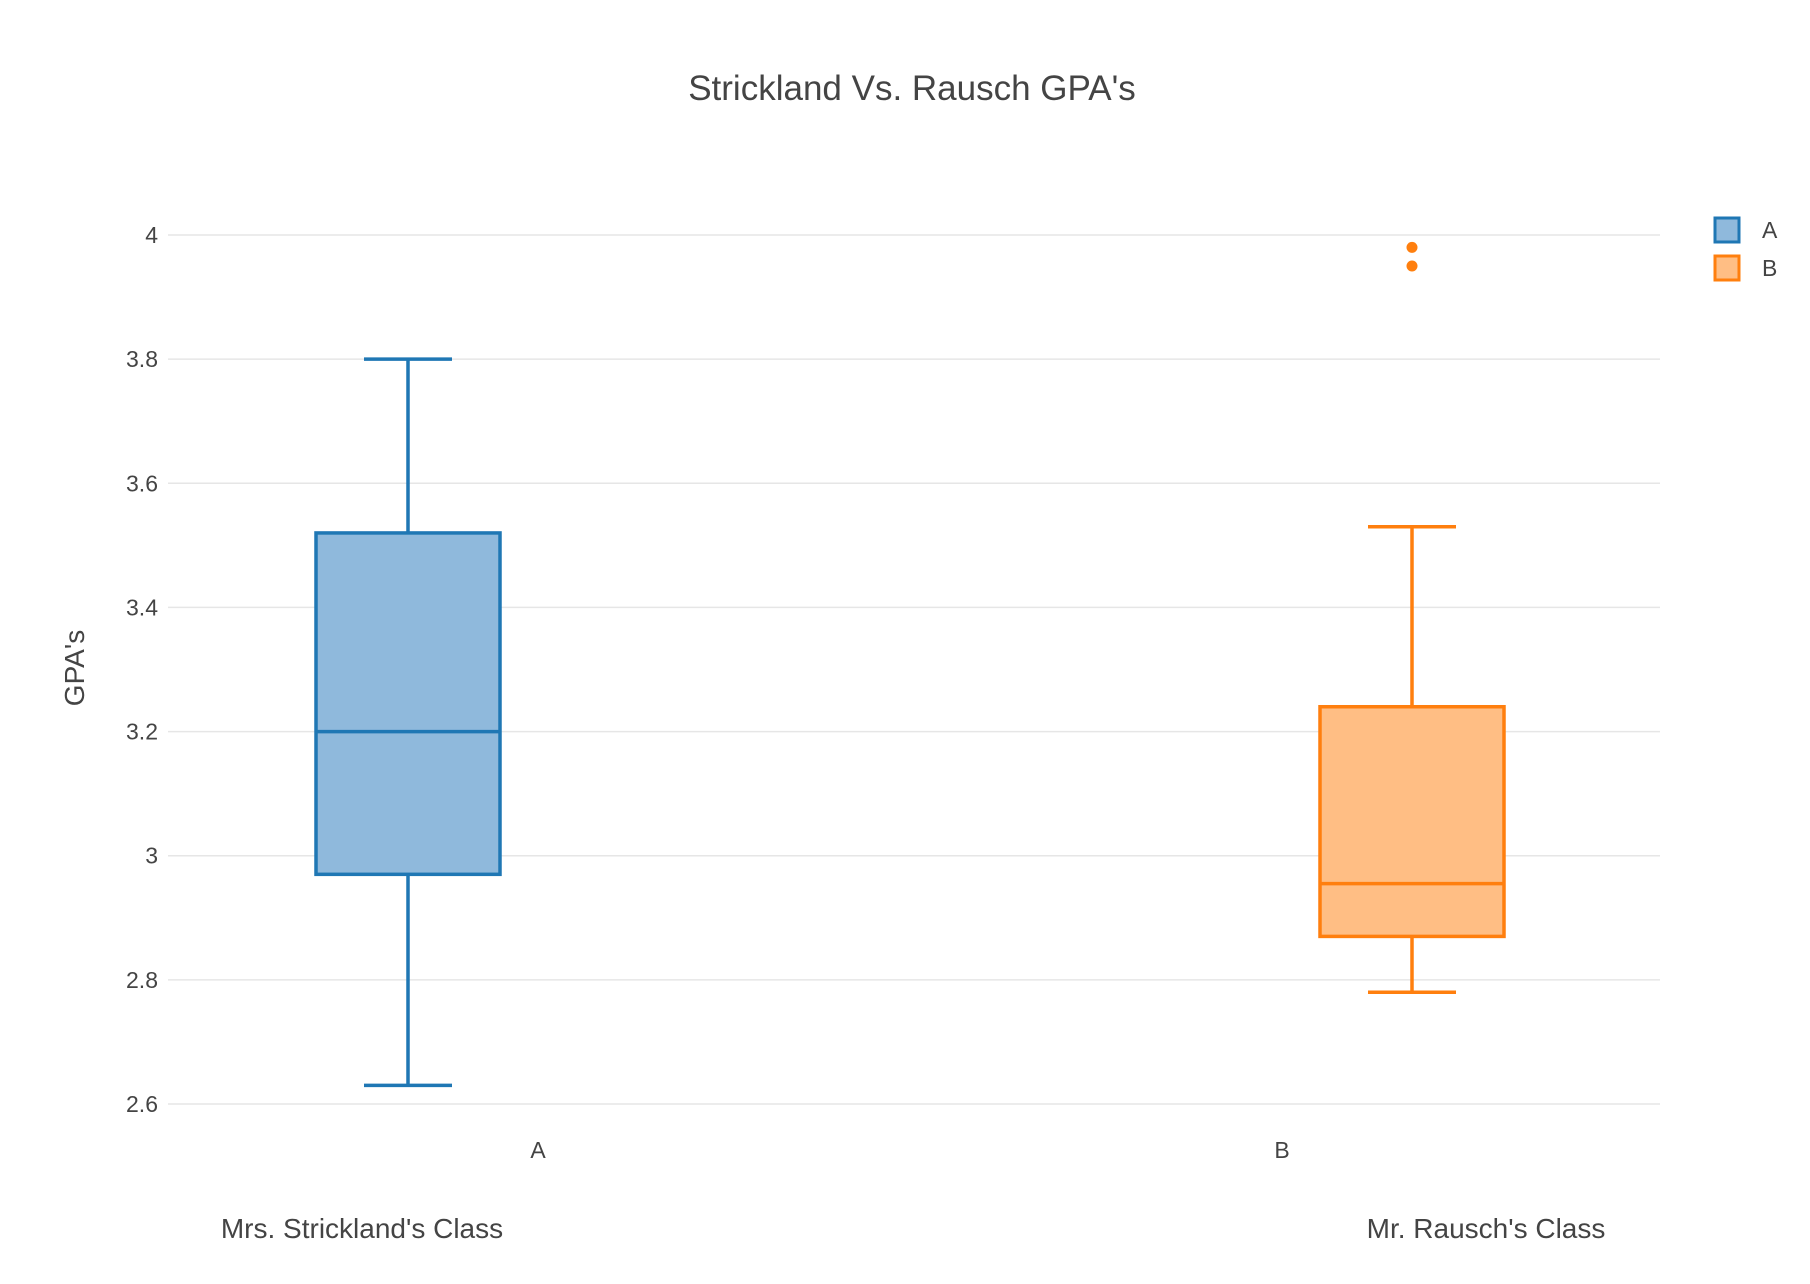  What do you see at coordinates (1745, 249) in the screenshot?
I see `legend: AB` at bounding box center [1745, 249].